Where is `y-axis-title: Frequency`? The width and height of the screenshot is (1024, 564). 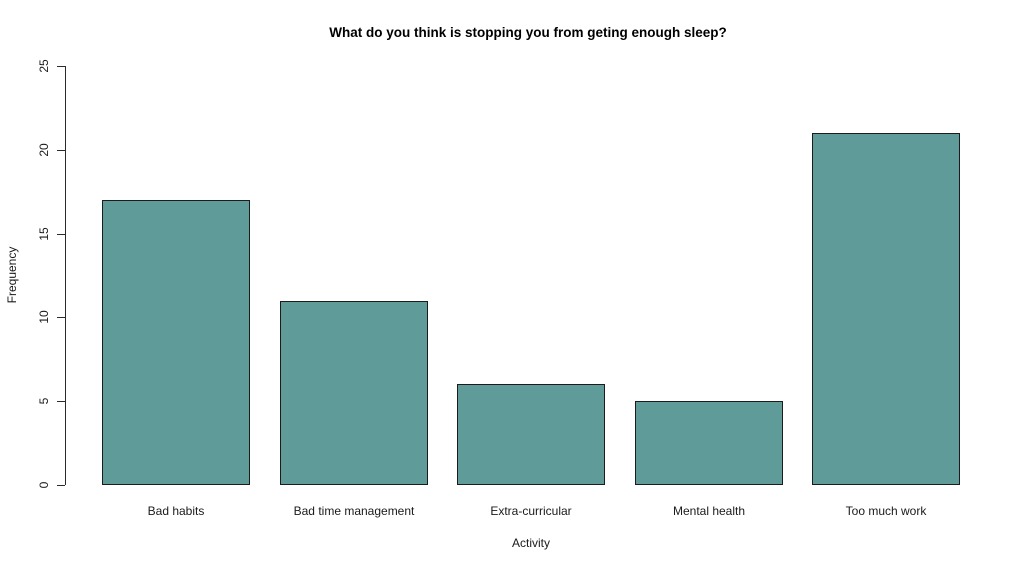 y-axis-title: Frequency is located at coordinates (12, 275).